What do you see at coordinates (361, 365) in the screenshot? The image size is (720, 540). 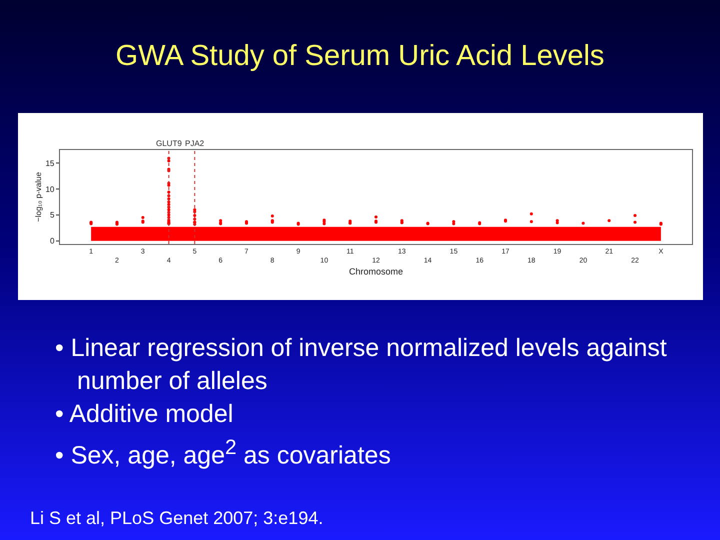 I see `text: • Linear regression of inverse normalized levels against number of alleles` at bounding box center [361, 365].